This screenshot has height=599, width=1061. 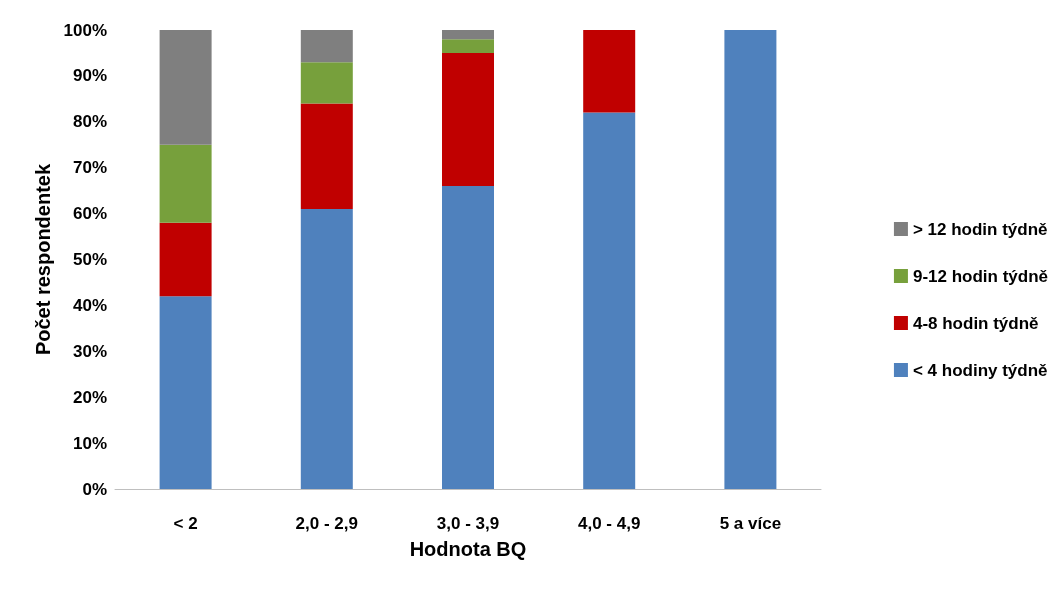 What do you see at coordinates (89, 214) in the screenshot?
I see `y-tick-label: 60%` at bounding box center [89, 214].